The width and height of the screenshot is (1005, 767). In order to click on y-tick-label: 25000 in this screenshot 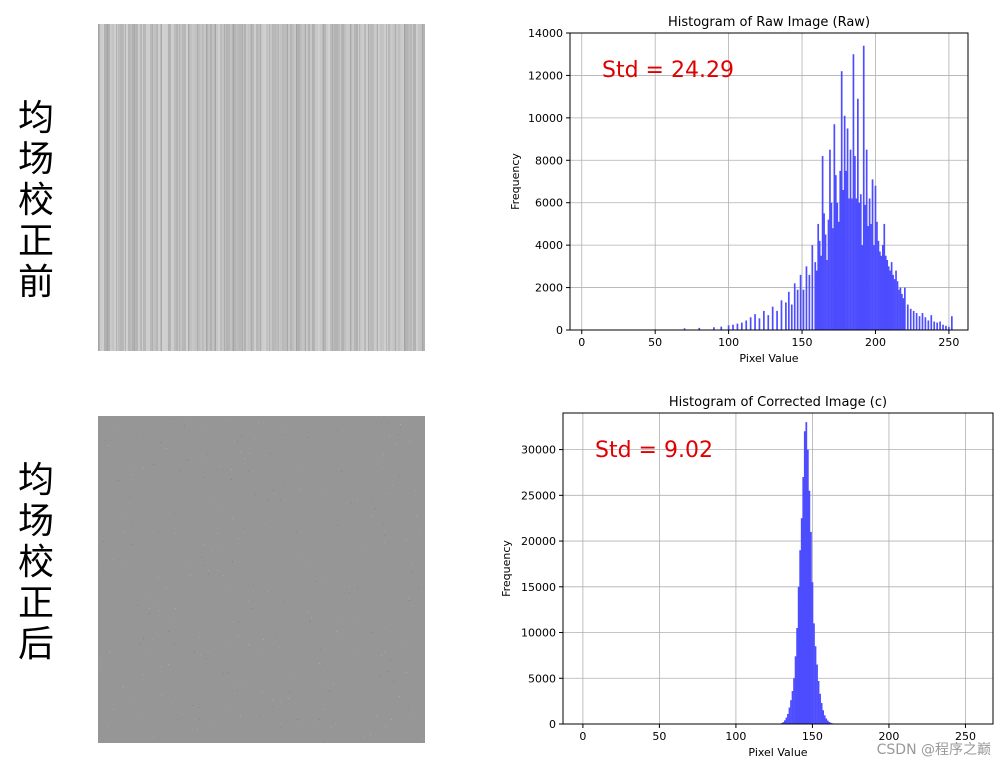, I will do `click(538, 495)`.